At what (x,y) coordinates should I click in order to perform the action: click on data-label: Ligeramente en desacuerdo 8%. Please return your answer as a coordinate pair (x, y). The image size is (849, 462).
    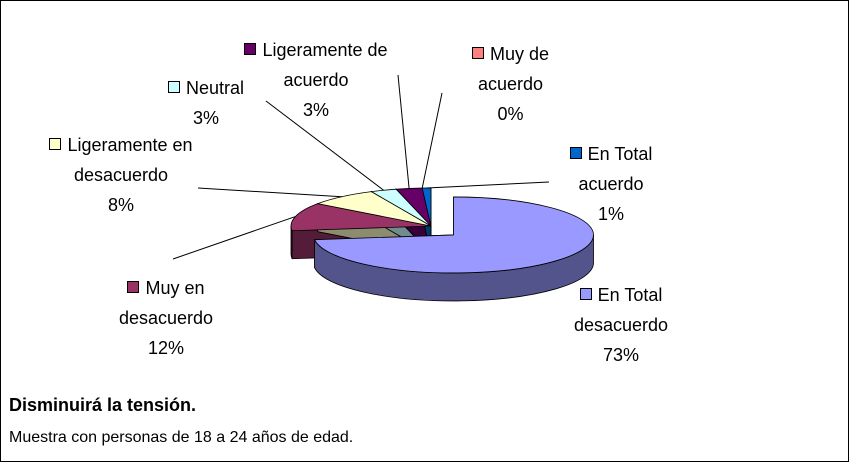
    Looking at the image, I should click on (121, 175).